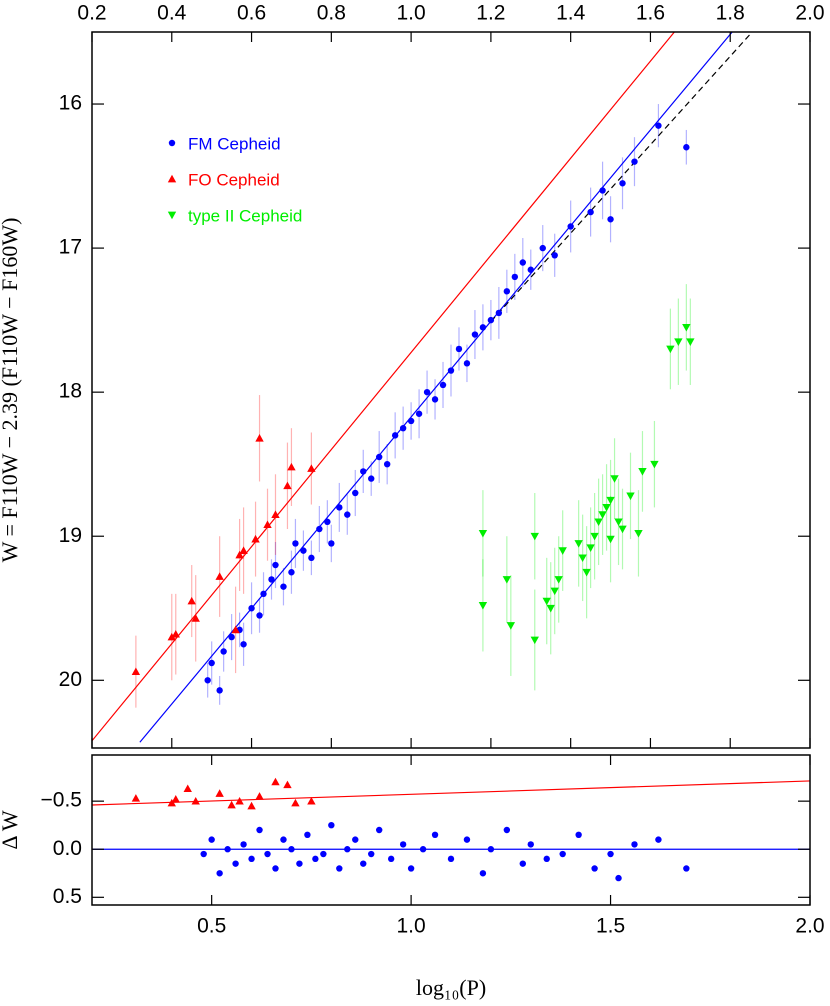 The image size is (830, 1006). What do you see at coordinates (251, 13) in the screenshot?
I see `x-tick-label: 0.6` at bounding box center [251, 13].